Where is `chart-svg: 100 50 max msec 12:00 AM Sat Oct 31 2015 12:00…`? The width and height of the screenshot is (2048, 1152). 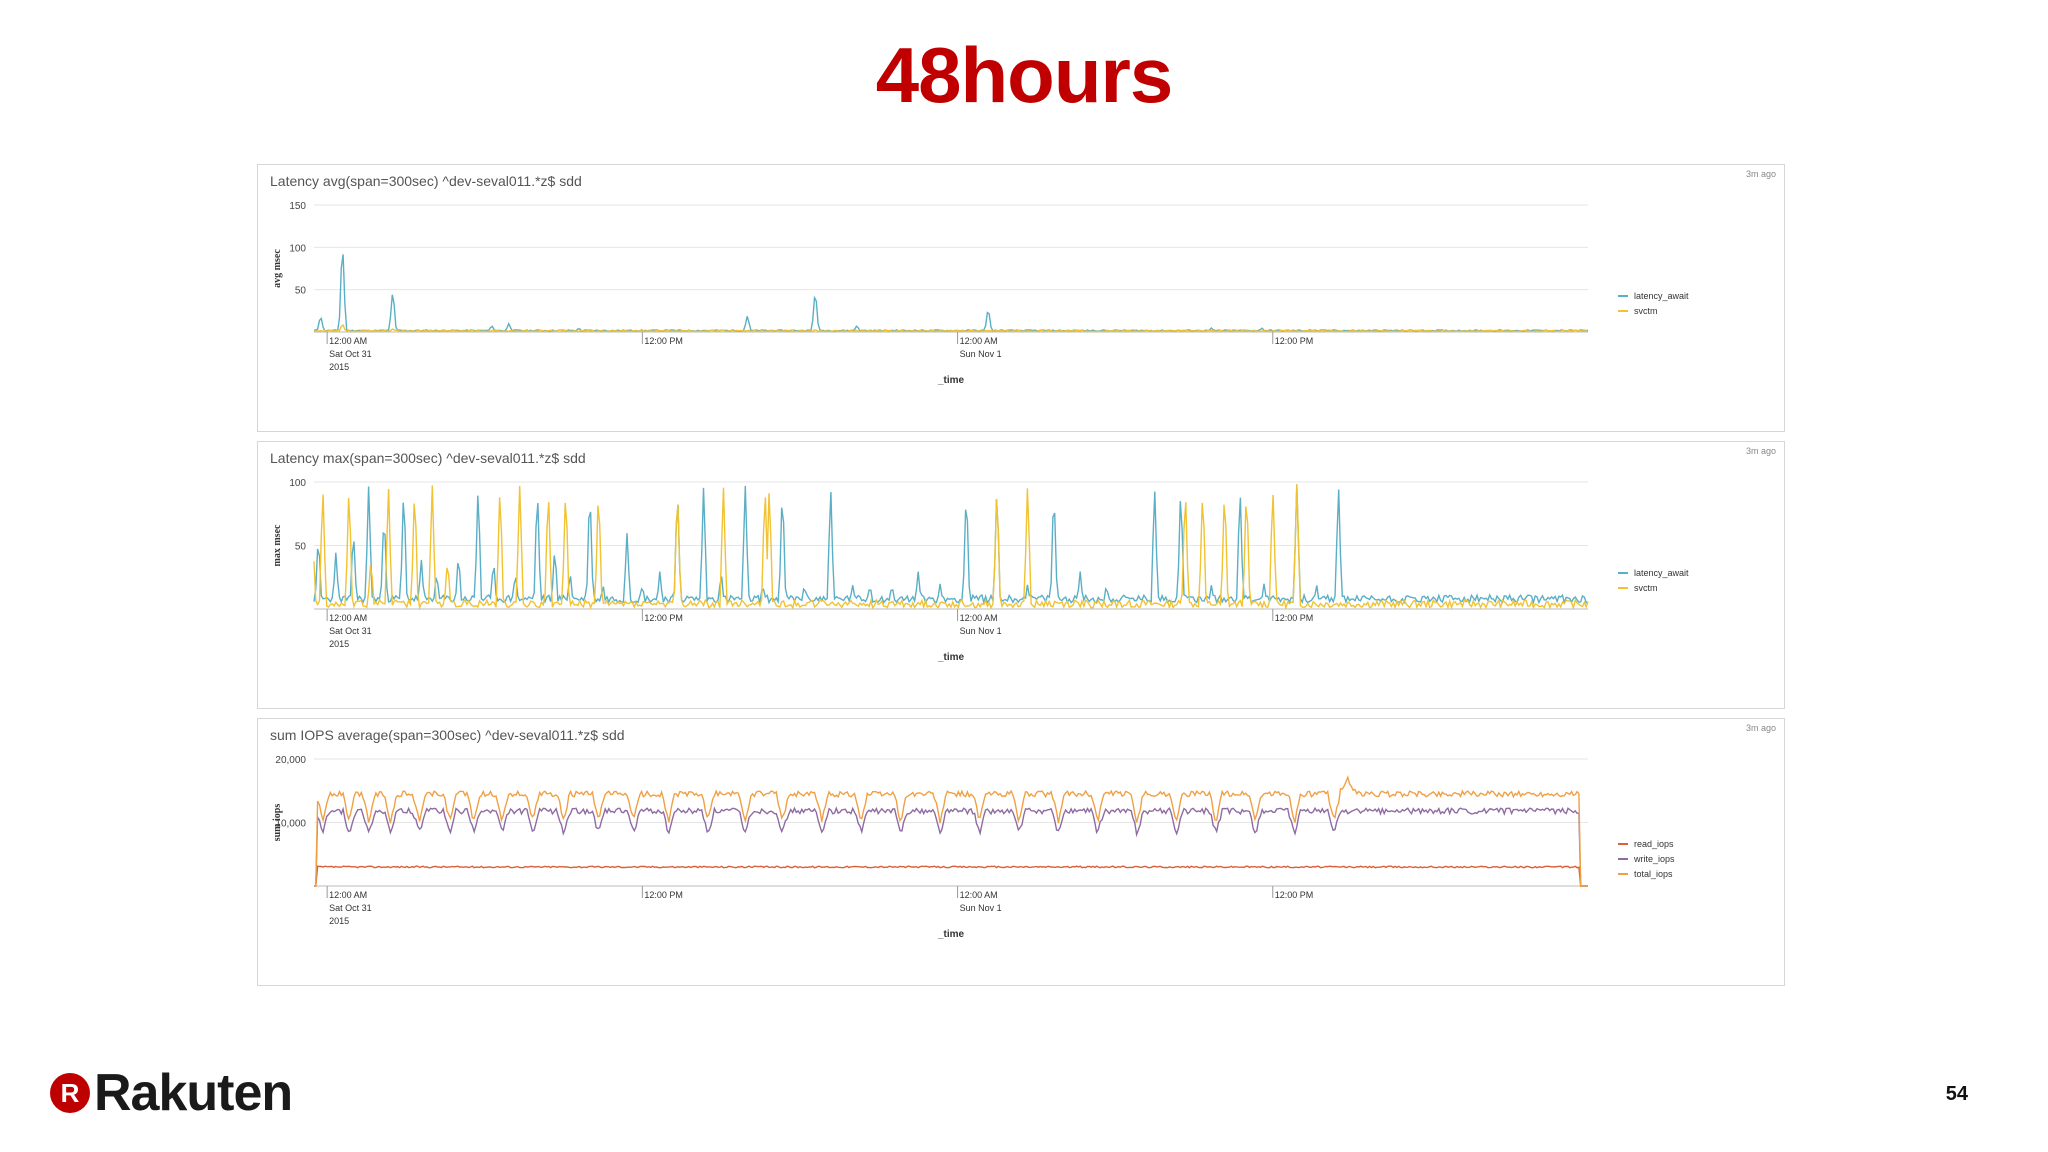
chart-svg: 100 50 max msec 12:00 AM Sat Oct 31 2015 12:00… is located at coordinates (980, 570).